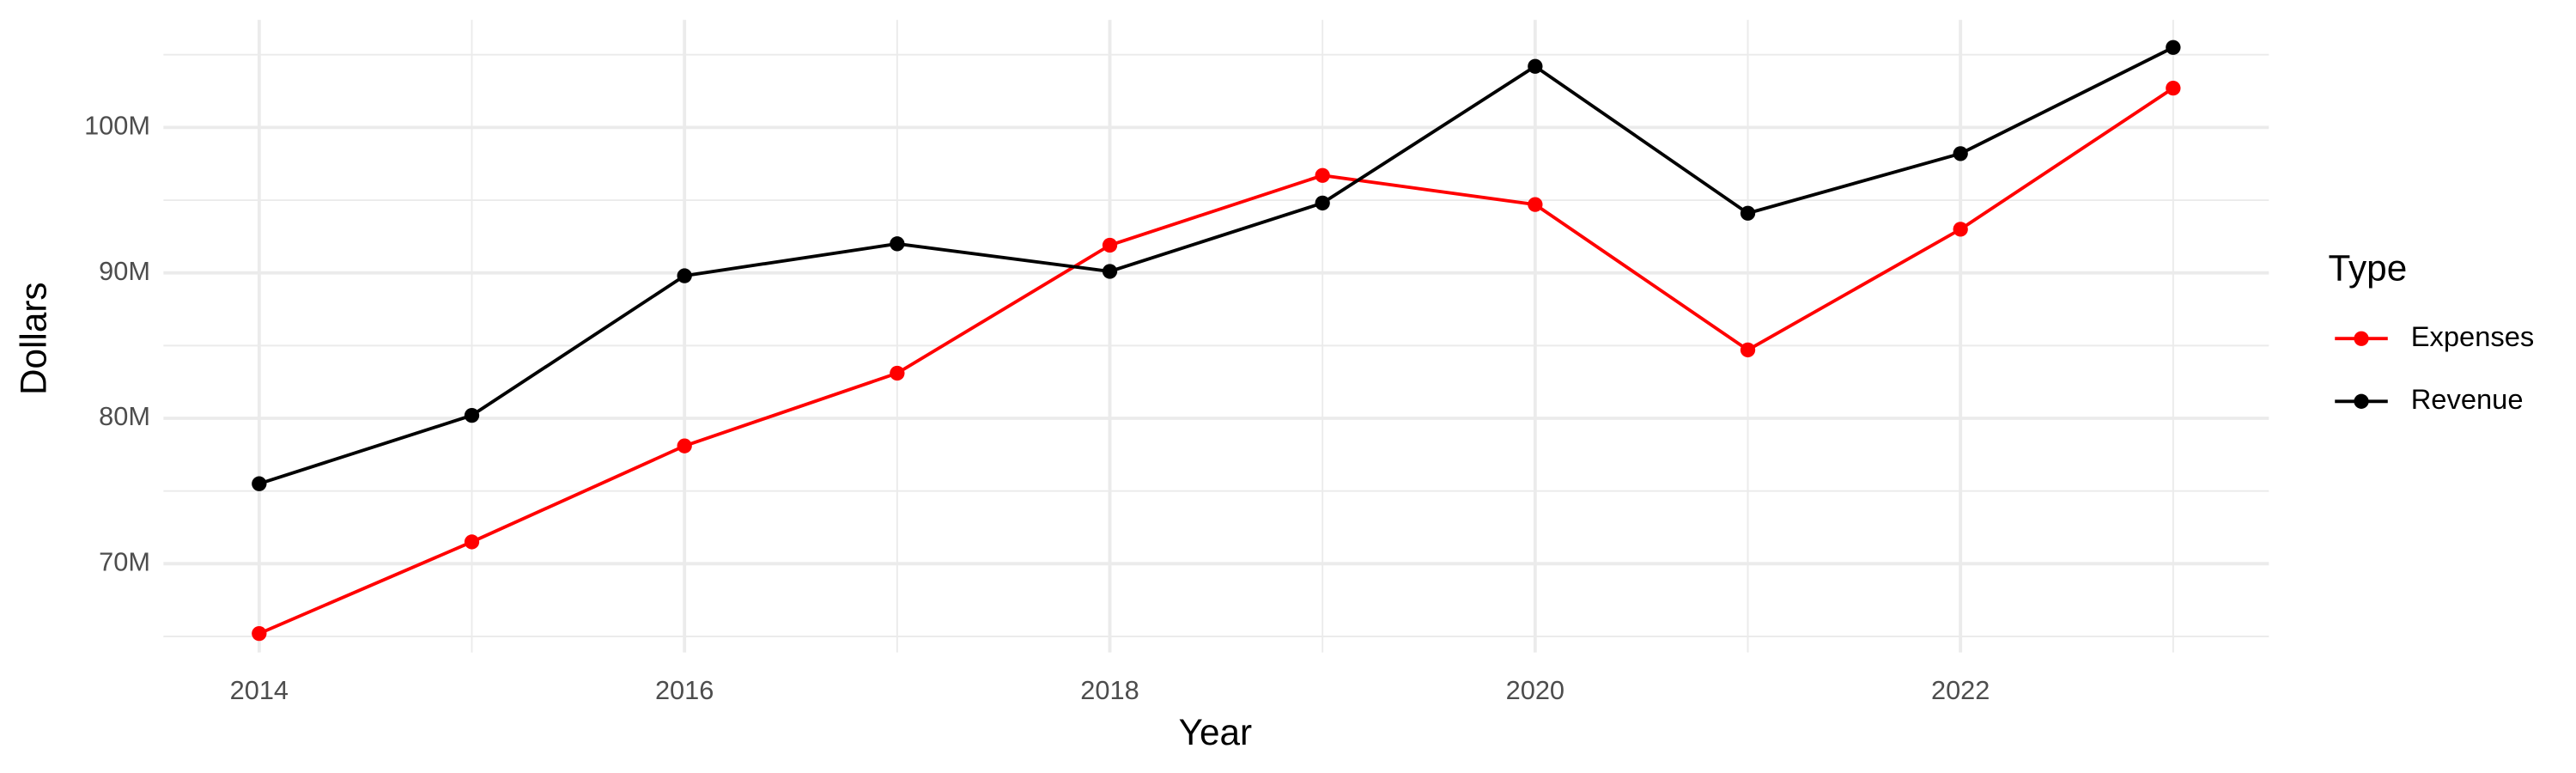 The height and width of the screenshot is (773, 2576). I want to click on legend-title: Type, so click(2368, 268).